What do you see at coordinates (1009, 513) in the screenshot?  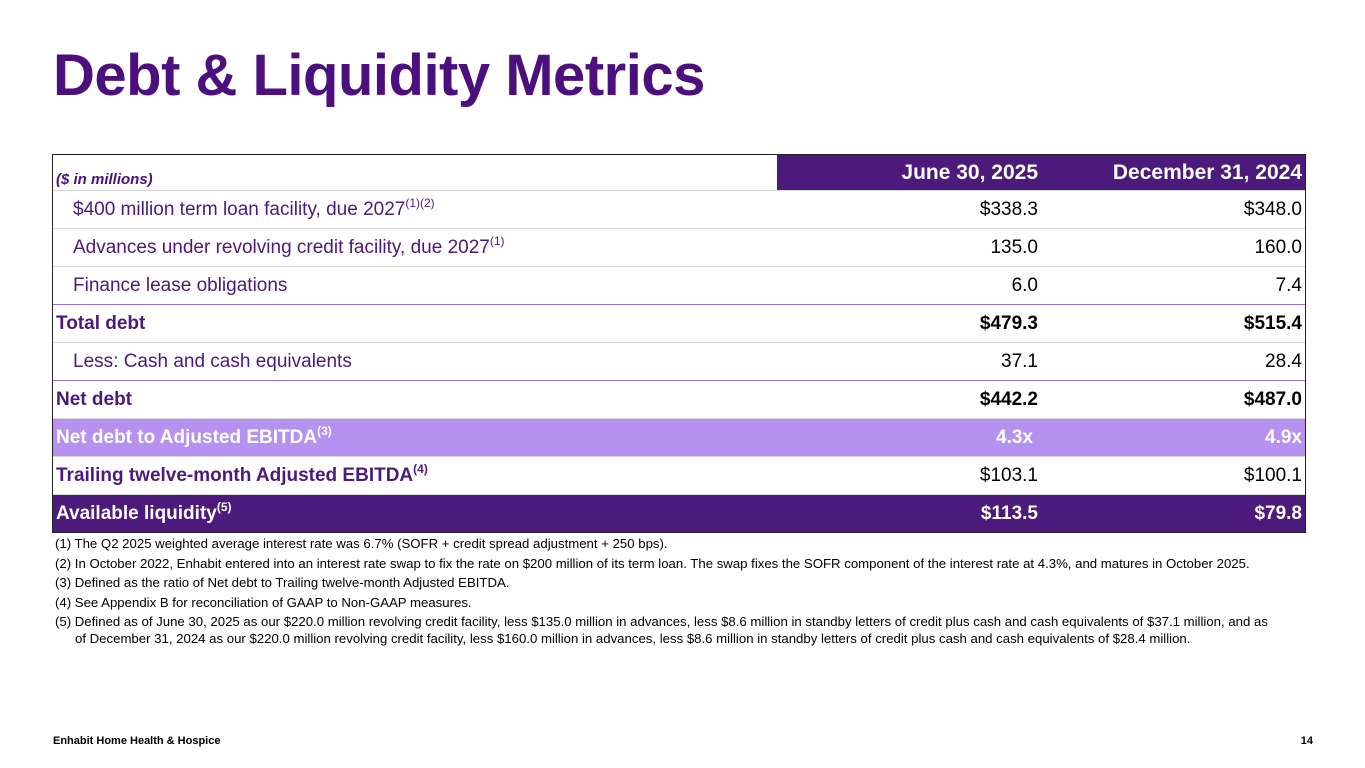 I see `value-june-2025: $113.5` at bounding box center [1009, 513].